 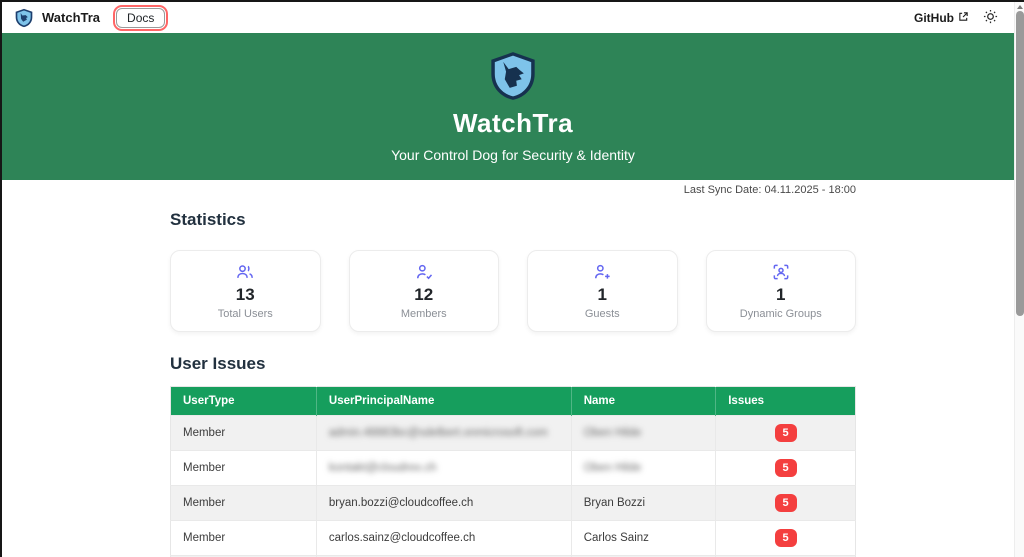 I want to click on cell-name: Bryan Bozzi, so click(x=644, y=503).